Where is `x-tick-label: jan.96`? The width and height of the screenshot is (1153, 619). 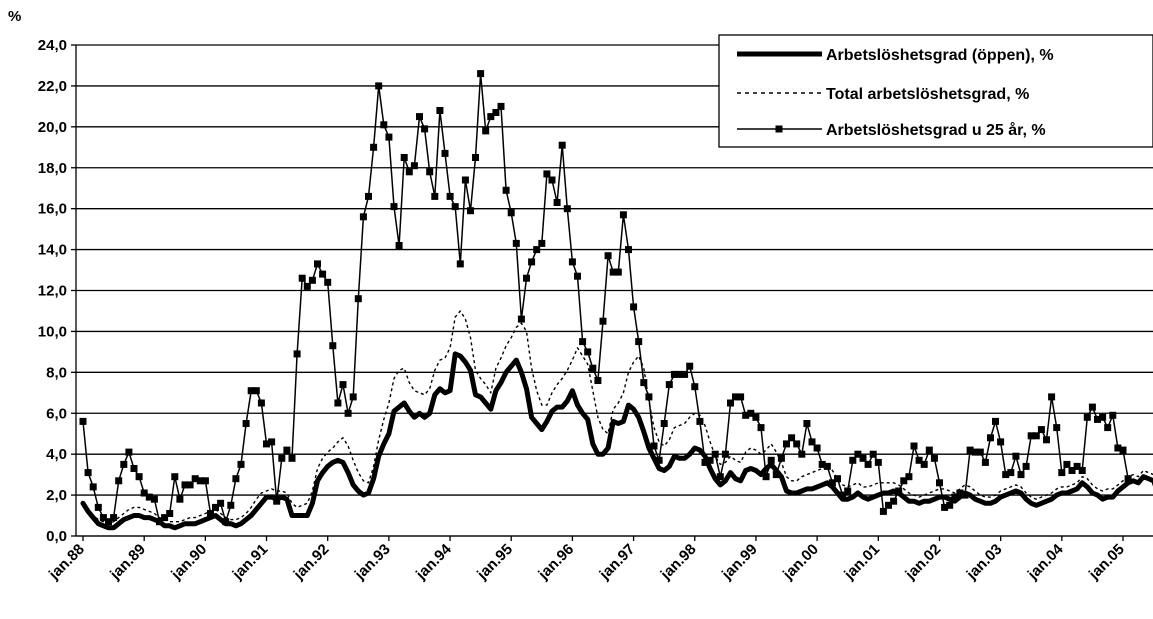 x-tick-label: jan.96 is located at coordinates (555, 562).